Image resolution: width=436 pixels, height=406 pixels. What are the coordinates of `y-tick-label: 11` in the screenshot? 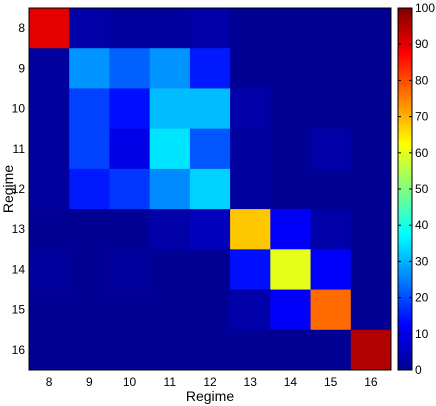 It's located at (19, 149).